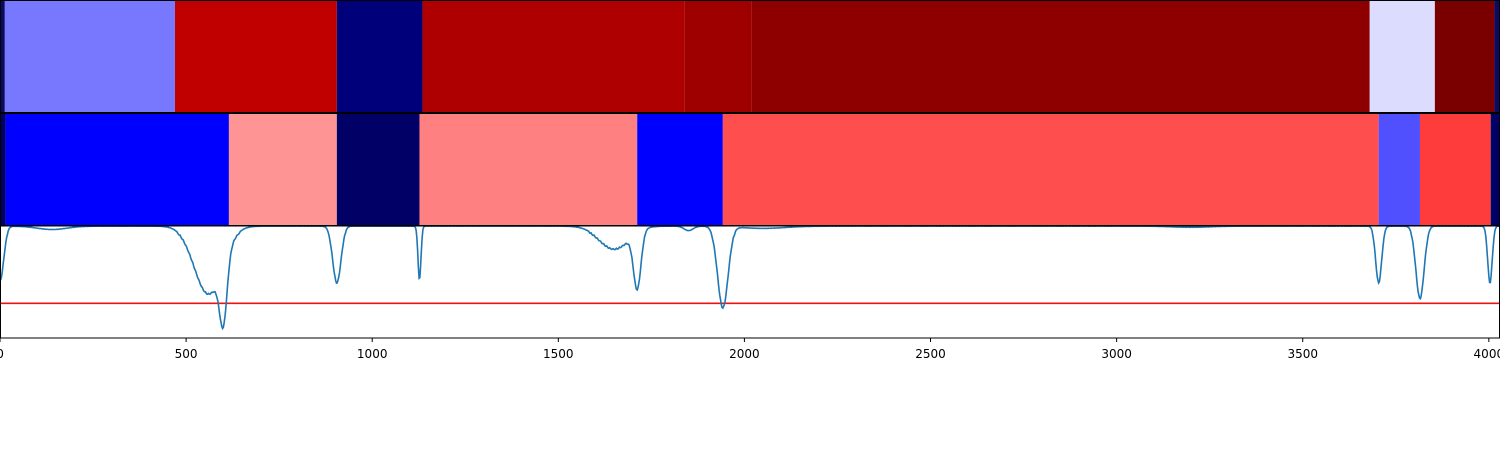 Image resolution: width=1500 pixels, height=450 pixels. What do you see at coordinates (558, 354) in the screenshot?
I see `x-tick-label: 1500` at bounding box center [558, 354].